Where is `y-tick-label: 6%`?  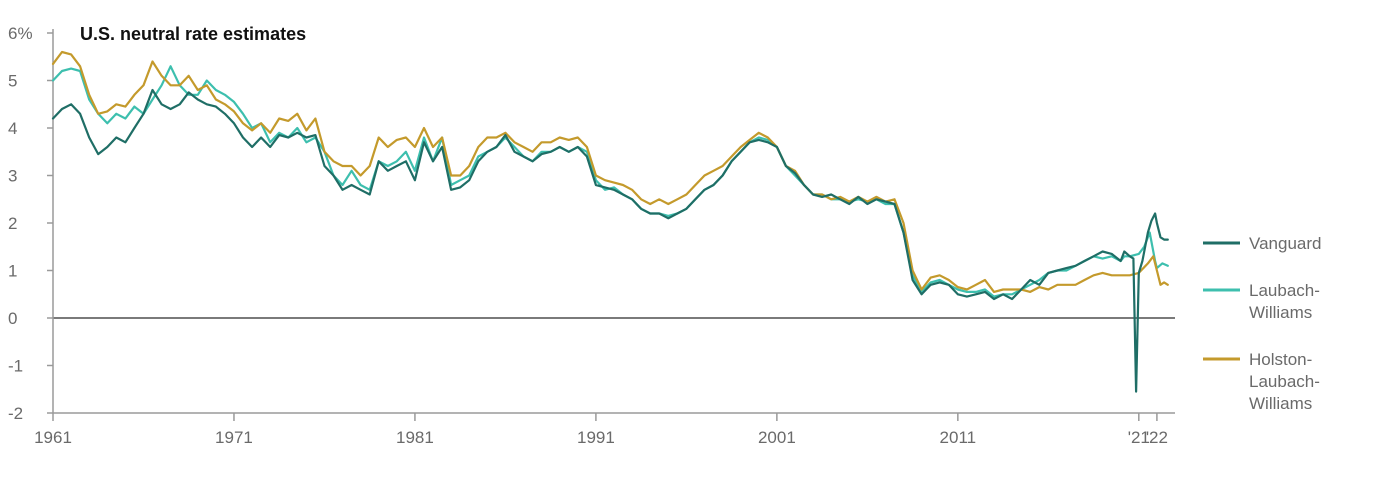
y-tick-label: 6% is located at coordinates (20, 33).